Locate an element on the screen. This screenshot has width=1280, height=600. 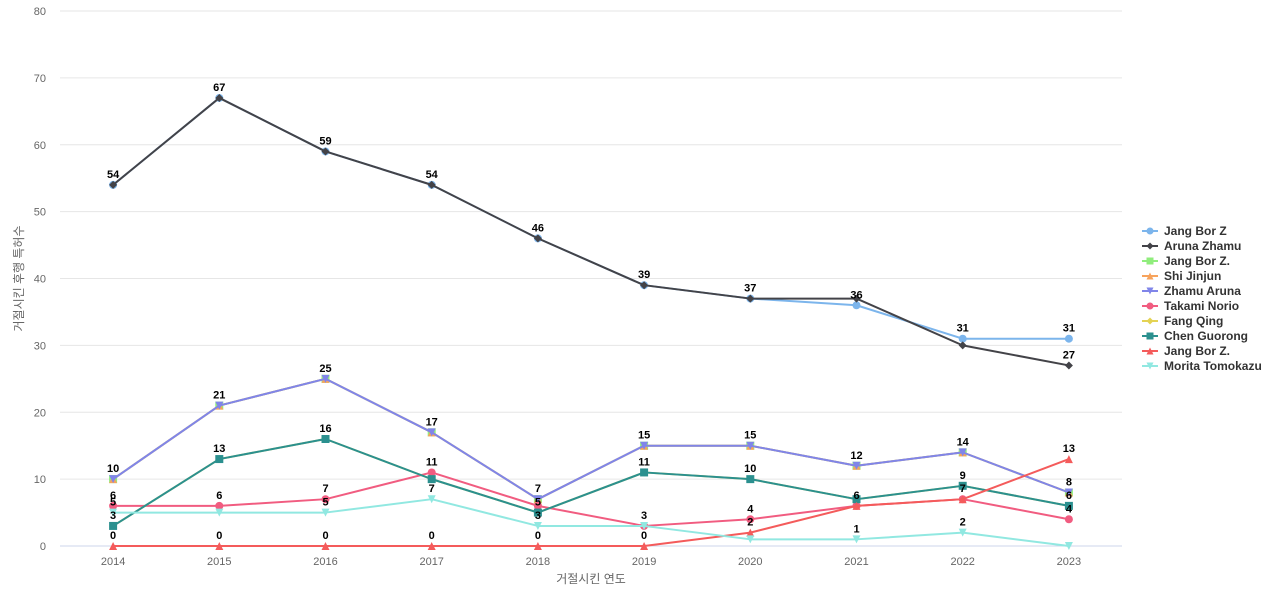
legend-item-fang-qing-6: Fang Qing is located at coordinates (1202, 320).